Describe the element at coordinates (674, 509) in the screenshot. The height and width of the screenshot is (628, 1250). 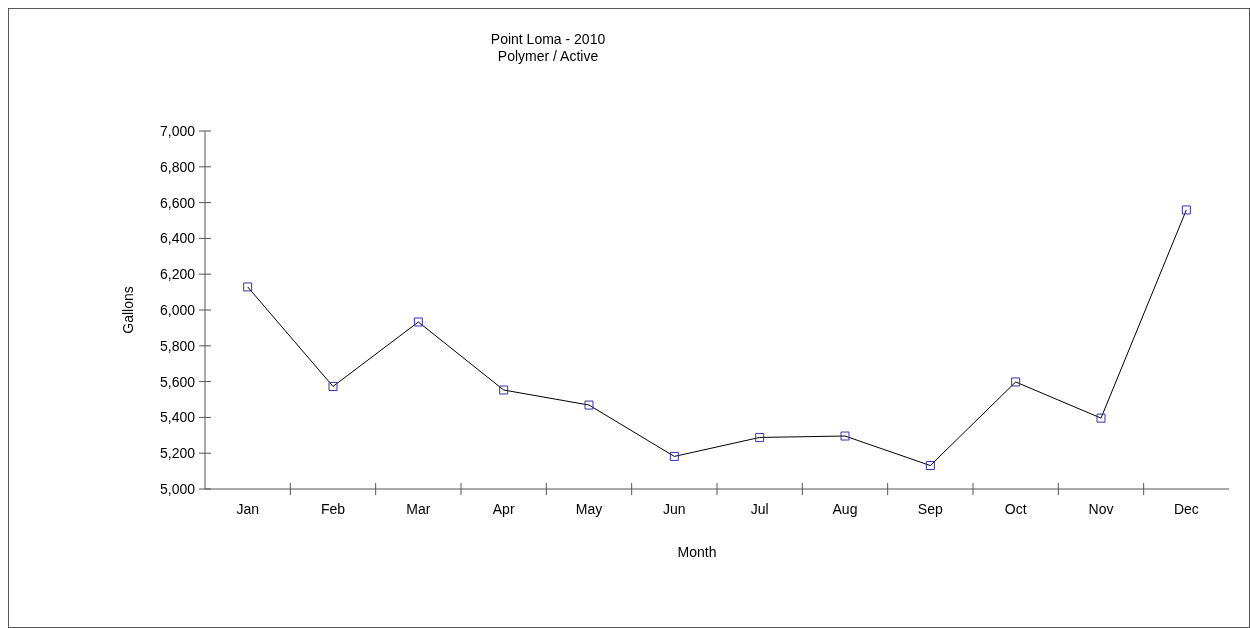
I see `x-tick-label: Jun` at that location.